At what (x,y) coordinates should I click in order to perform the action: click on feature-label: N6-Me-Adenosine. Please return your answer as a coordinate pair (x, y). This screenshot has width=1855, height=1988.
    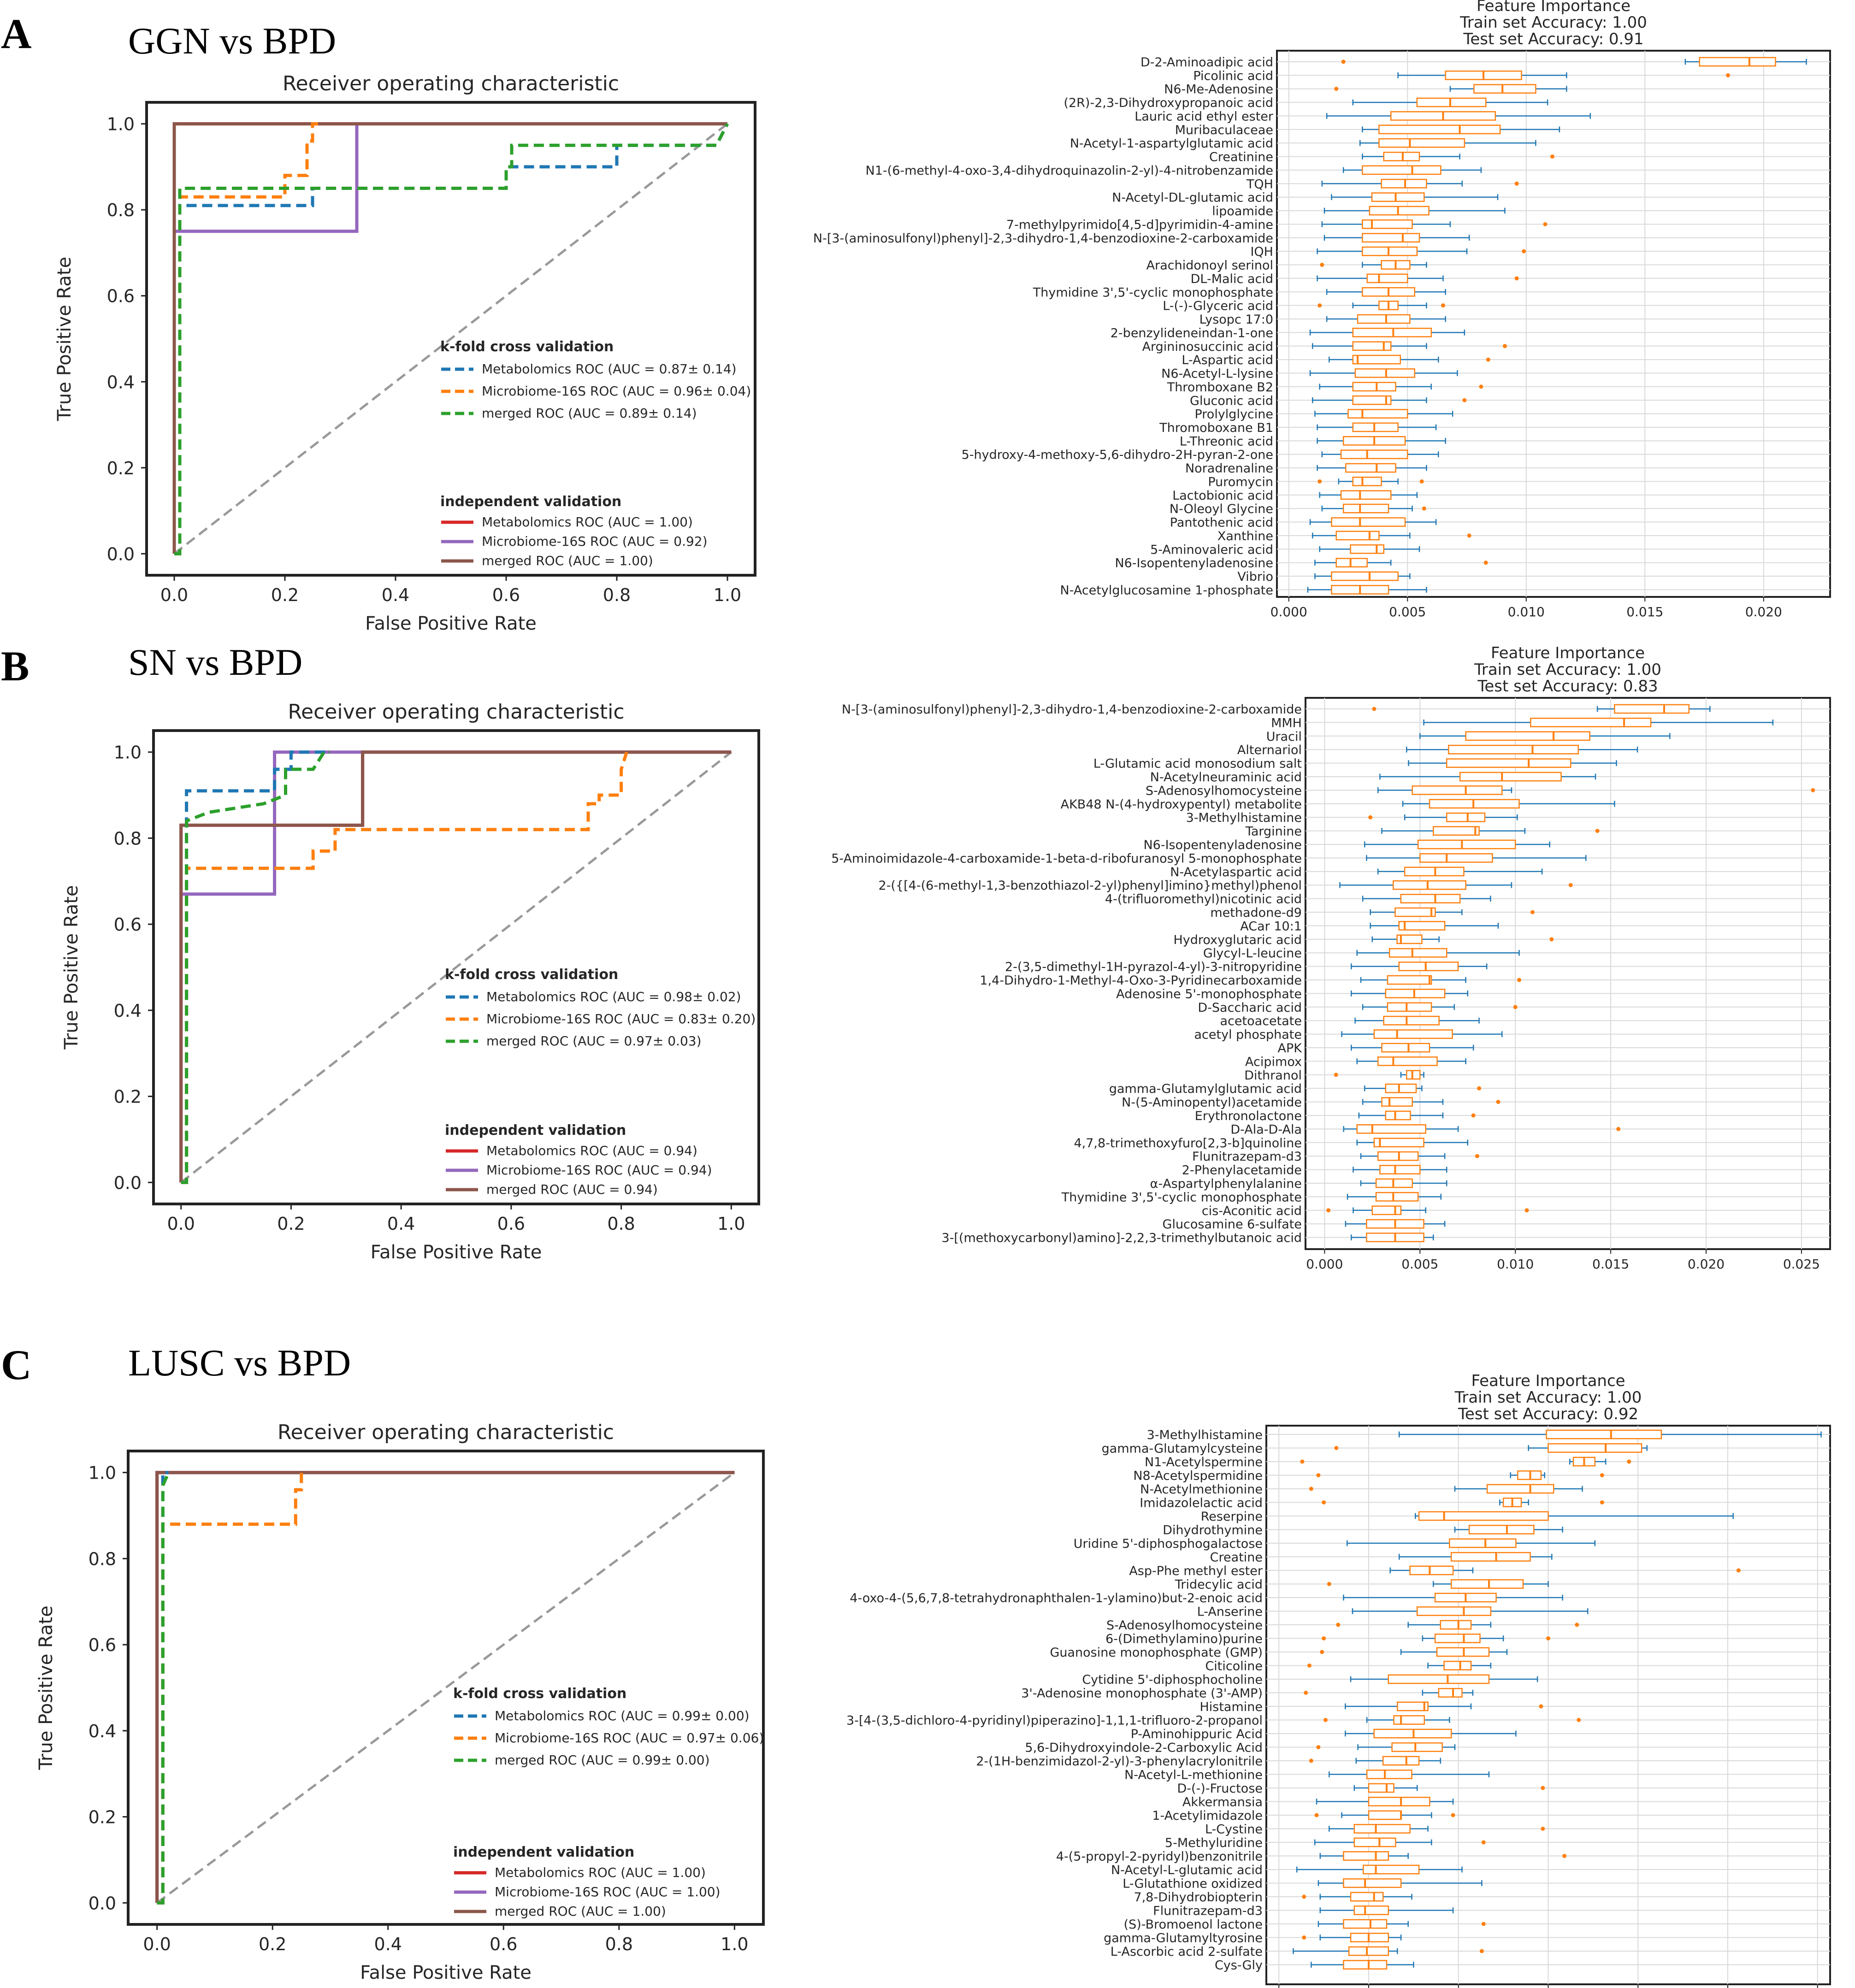
    Looking at the image, I should click on (1219, 90).